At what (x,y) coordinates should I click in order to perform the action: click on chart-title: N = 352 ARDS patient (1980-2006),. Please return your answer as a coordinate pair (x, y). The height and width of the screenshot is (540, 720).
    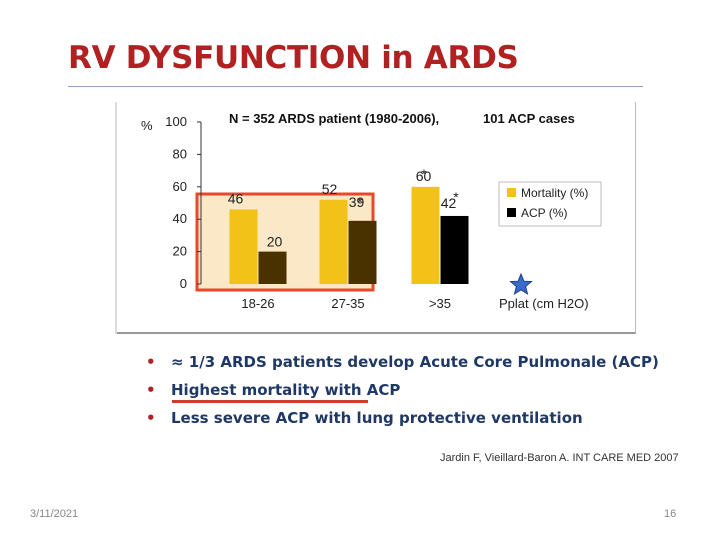
    Looking at the image, I should click on (334, 118).